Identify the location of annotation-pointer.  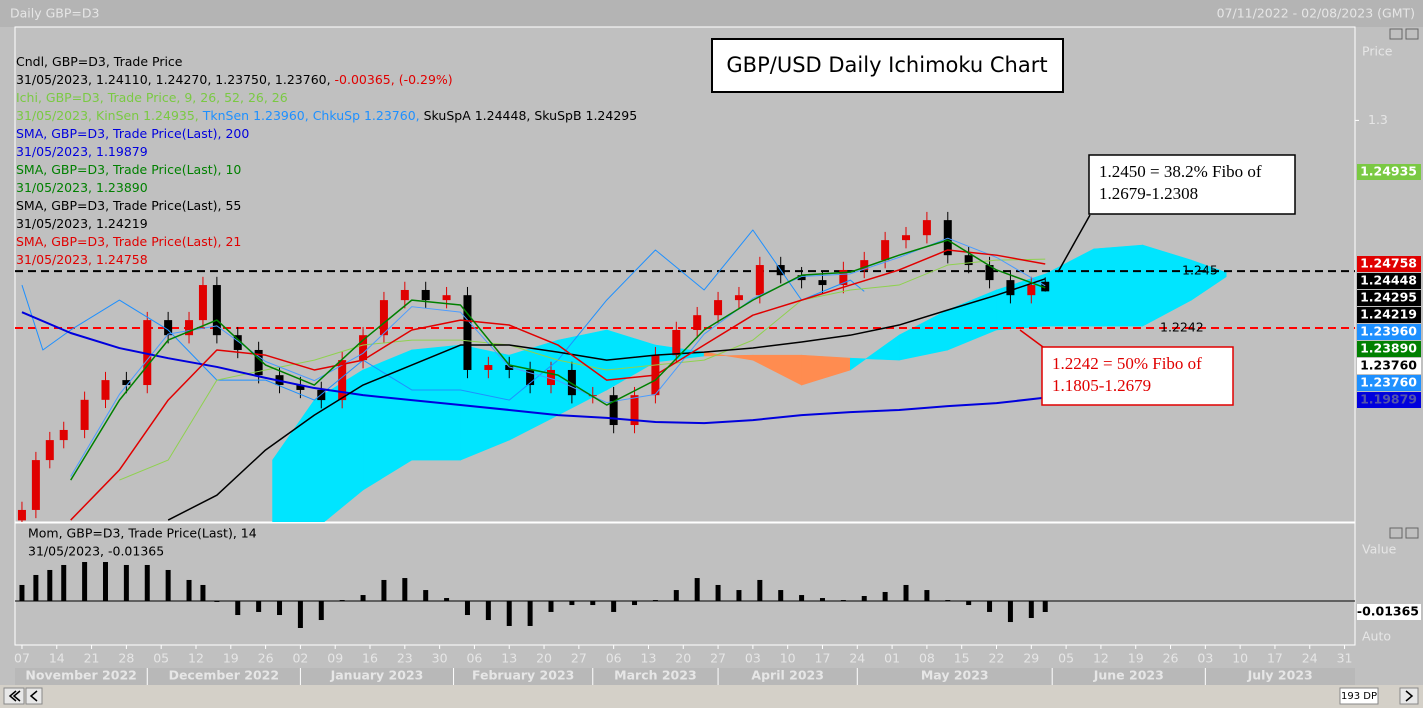
(1074, 243).